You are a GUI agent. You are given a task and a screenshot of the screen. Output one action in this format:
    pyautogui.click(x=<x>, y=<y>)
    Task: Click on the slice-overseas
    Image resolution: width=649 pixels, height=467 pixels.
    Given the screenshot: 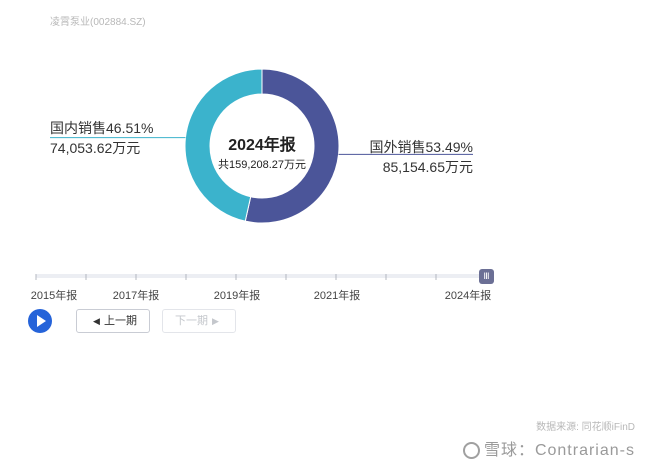 What is the action you would take?
    pyautogui.click(x=292, y=146)
    